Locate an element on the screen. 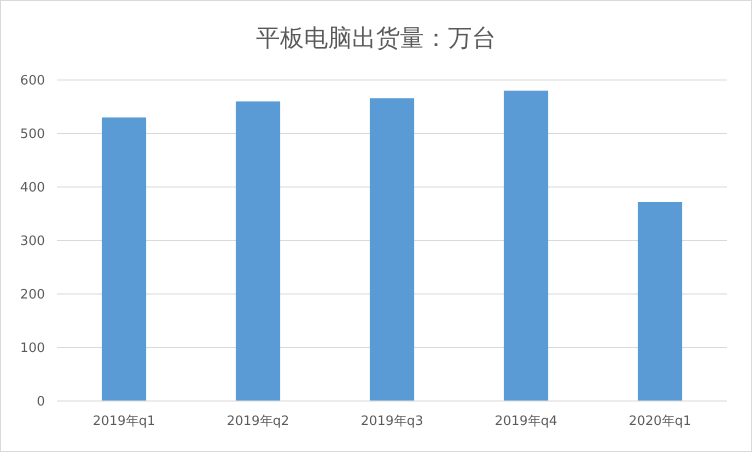 The height and width of the screenshot is (452, 752). y-tick-label: 400 is located at coordinates (32, 188).